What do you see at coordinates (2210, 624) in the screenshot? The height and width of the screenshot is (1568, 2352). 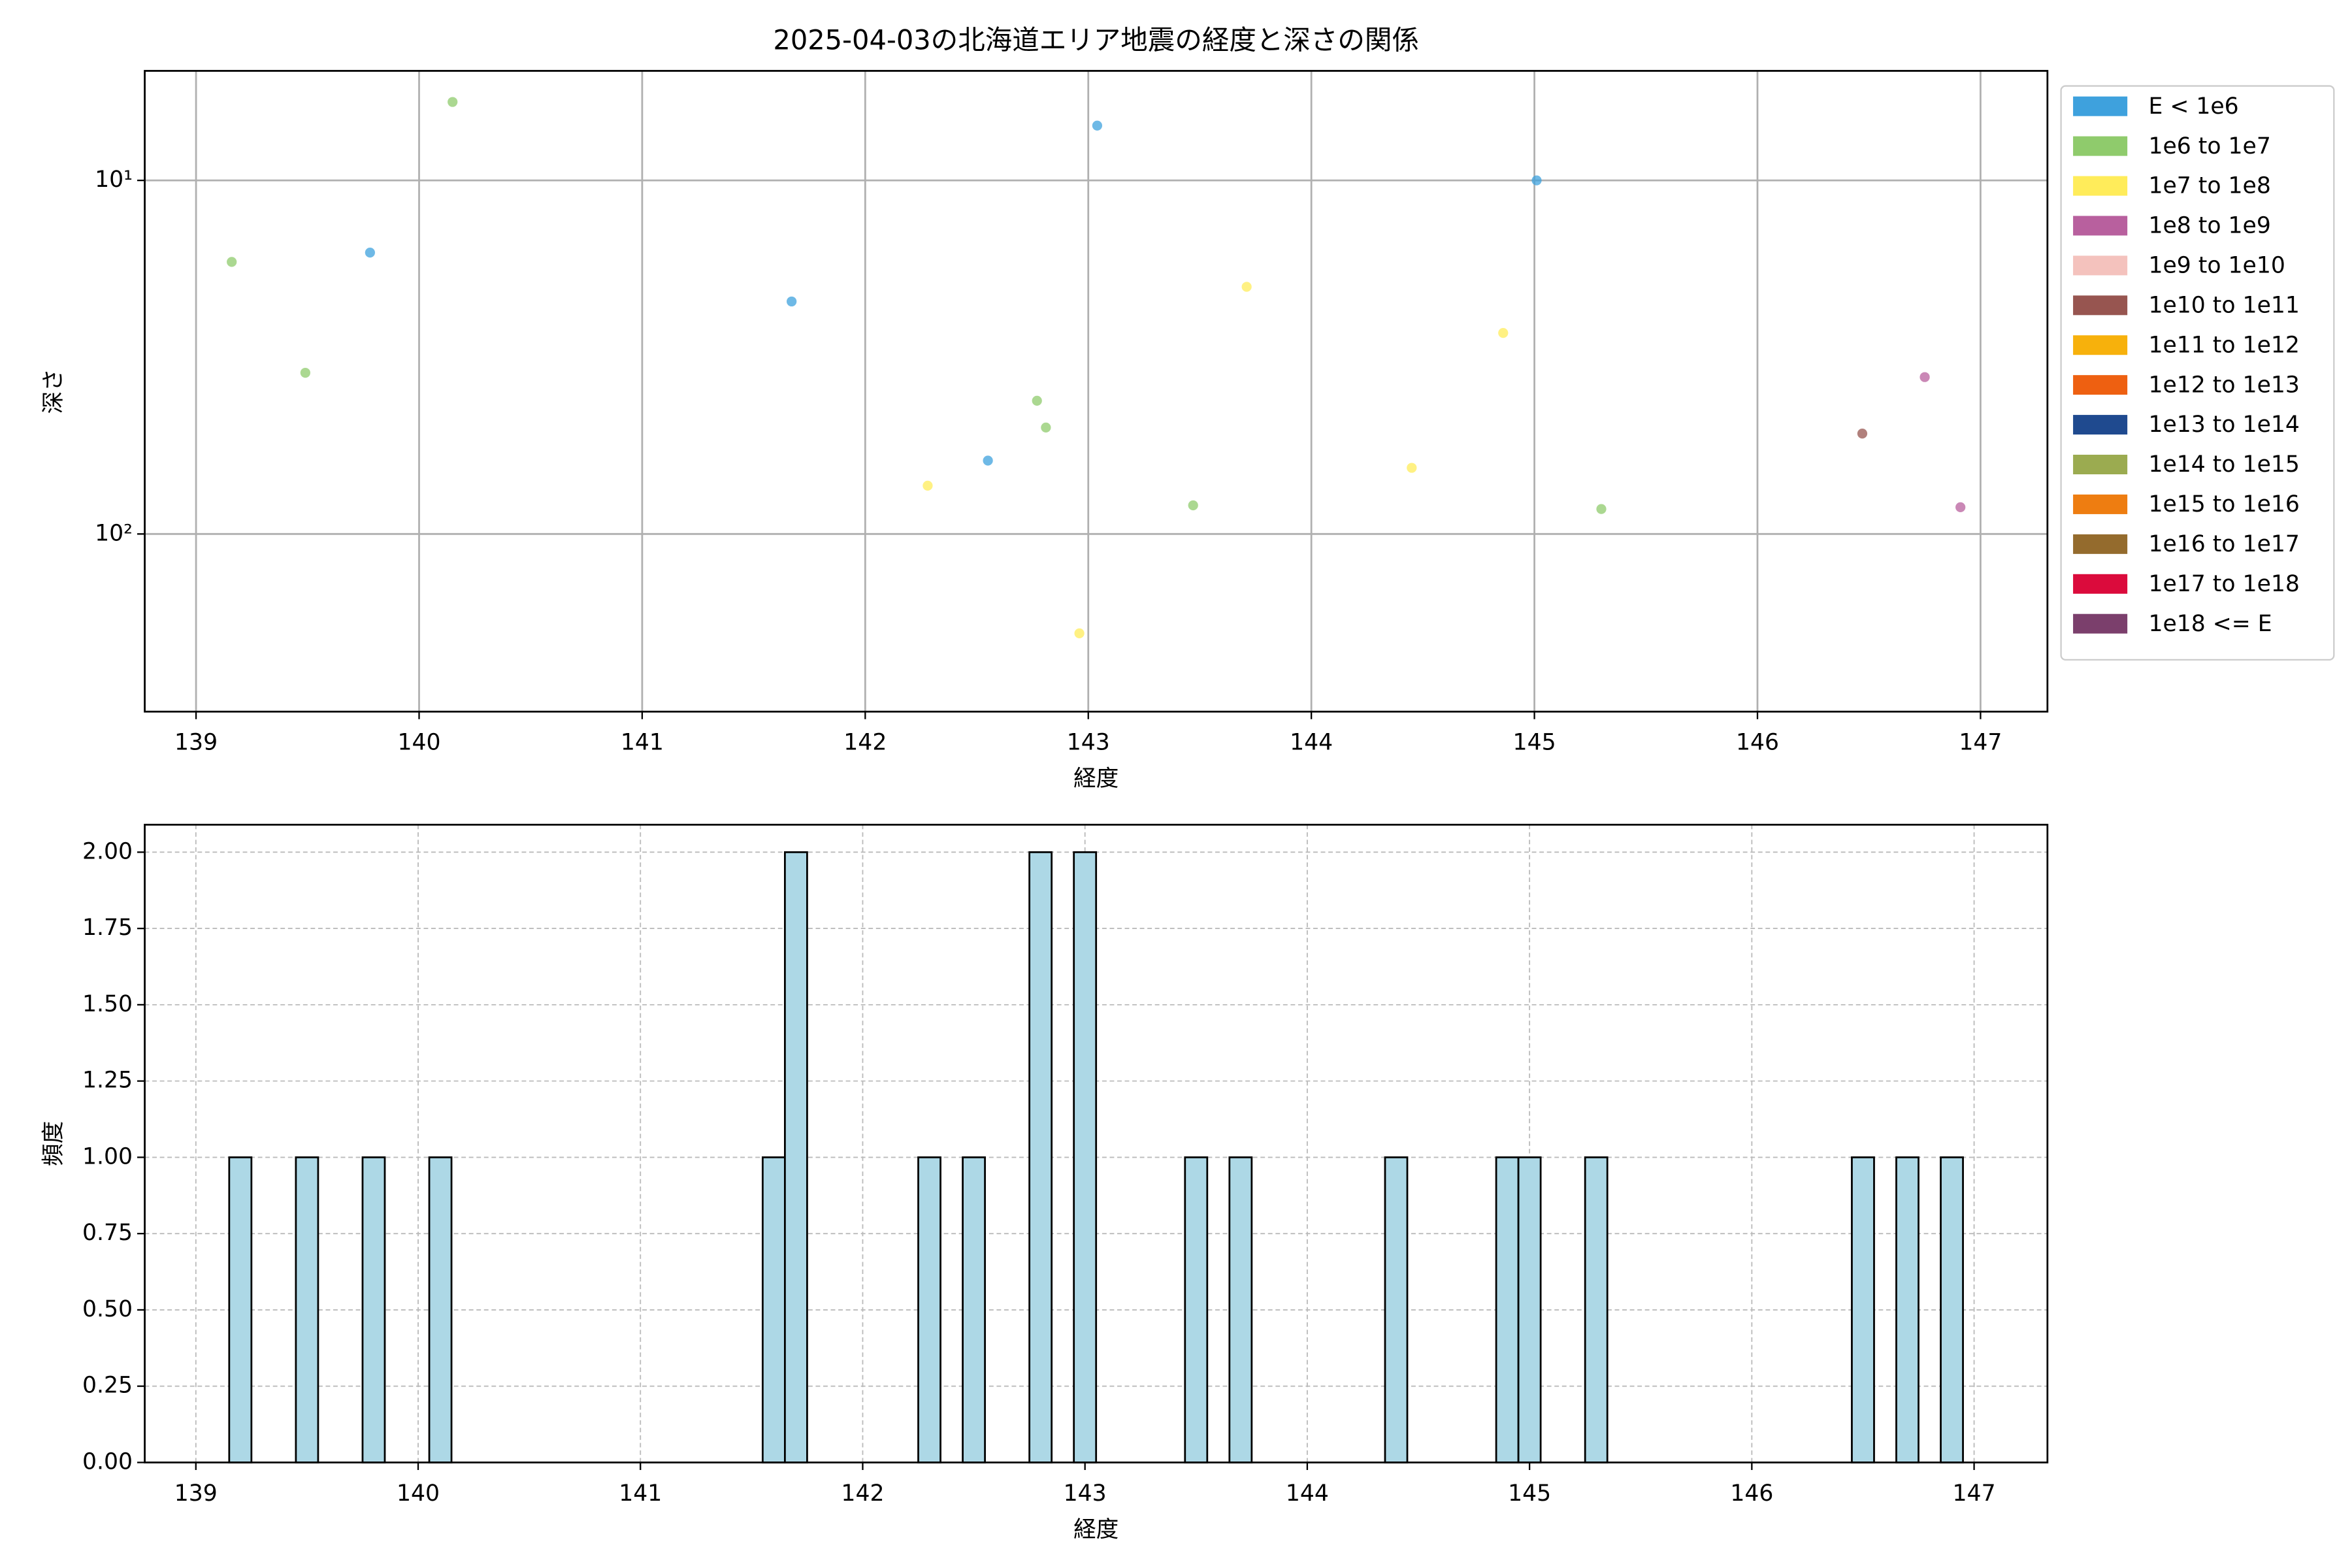 I see `legend-label: 1e18 <= E` at bounding box center [2210, 624].